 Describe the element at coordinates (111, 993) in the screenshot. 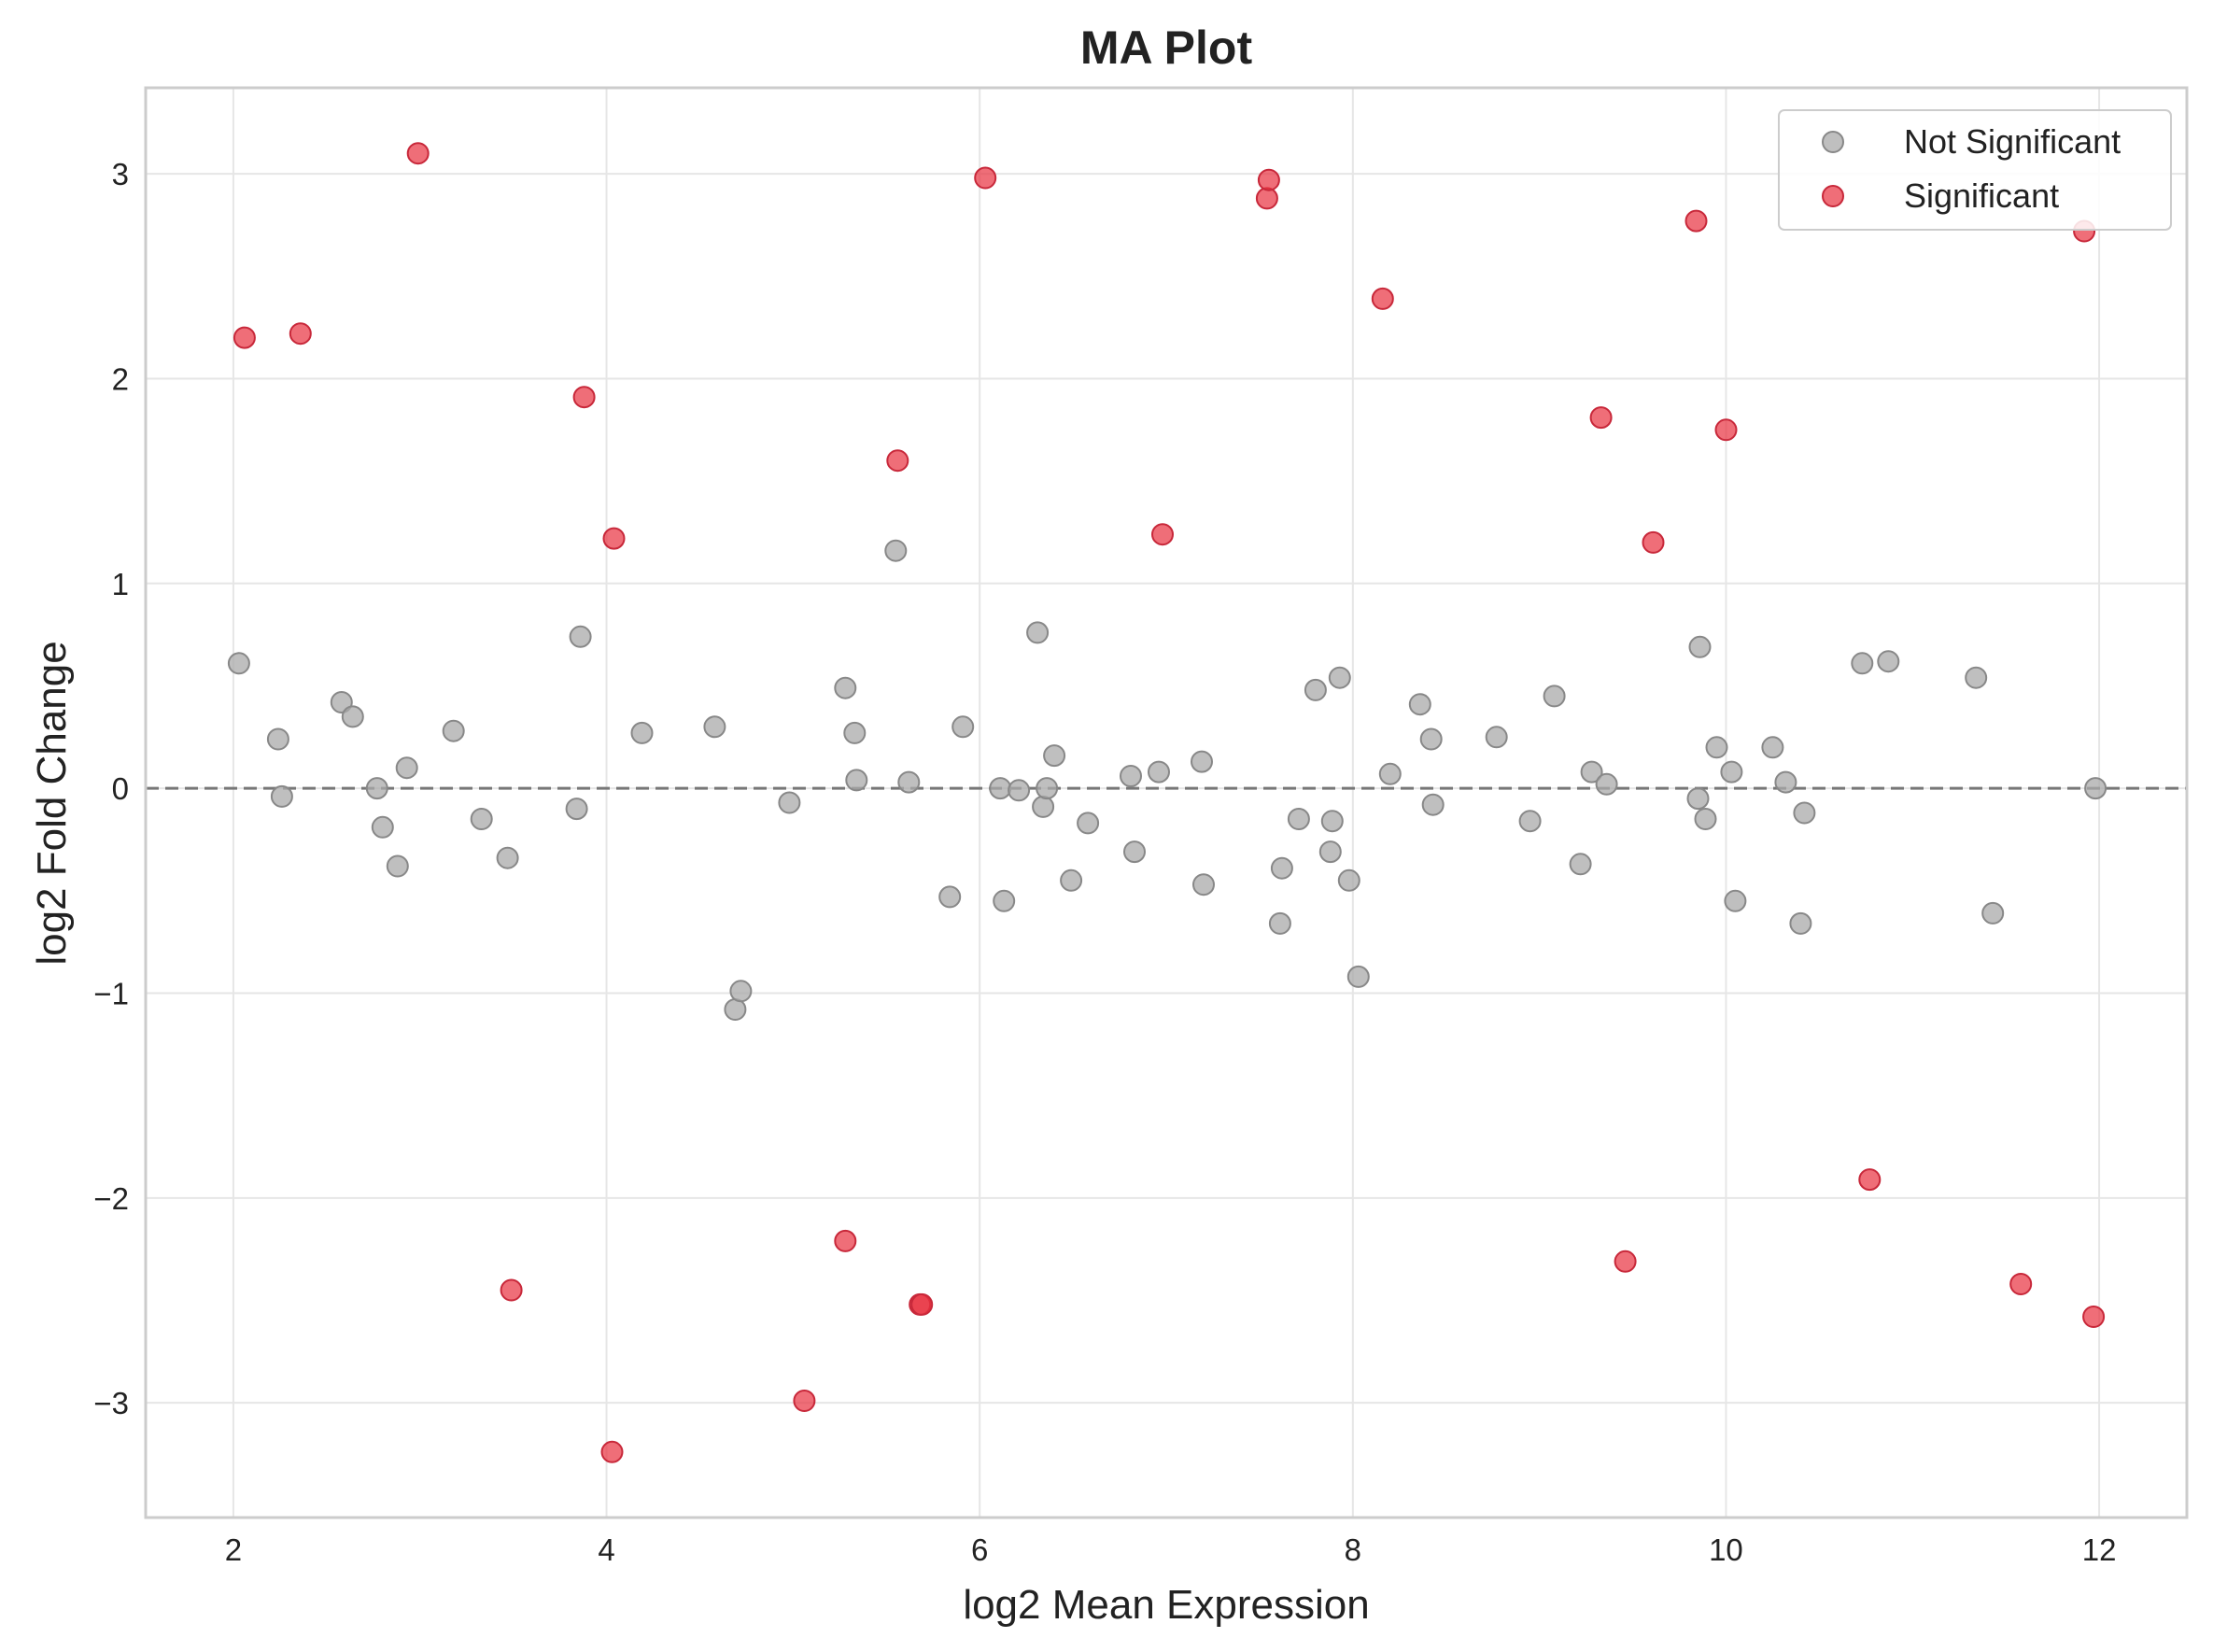

I see `y-tick-label: −1` at that location.